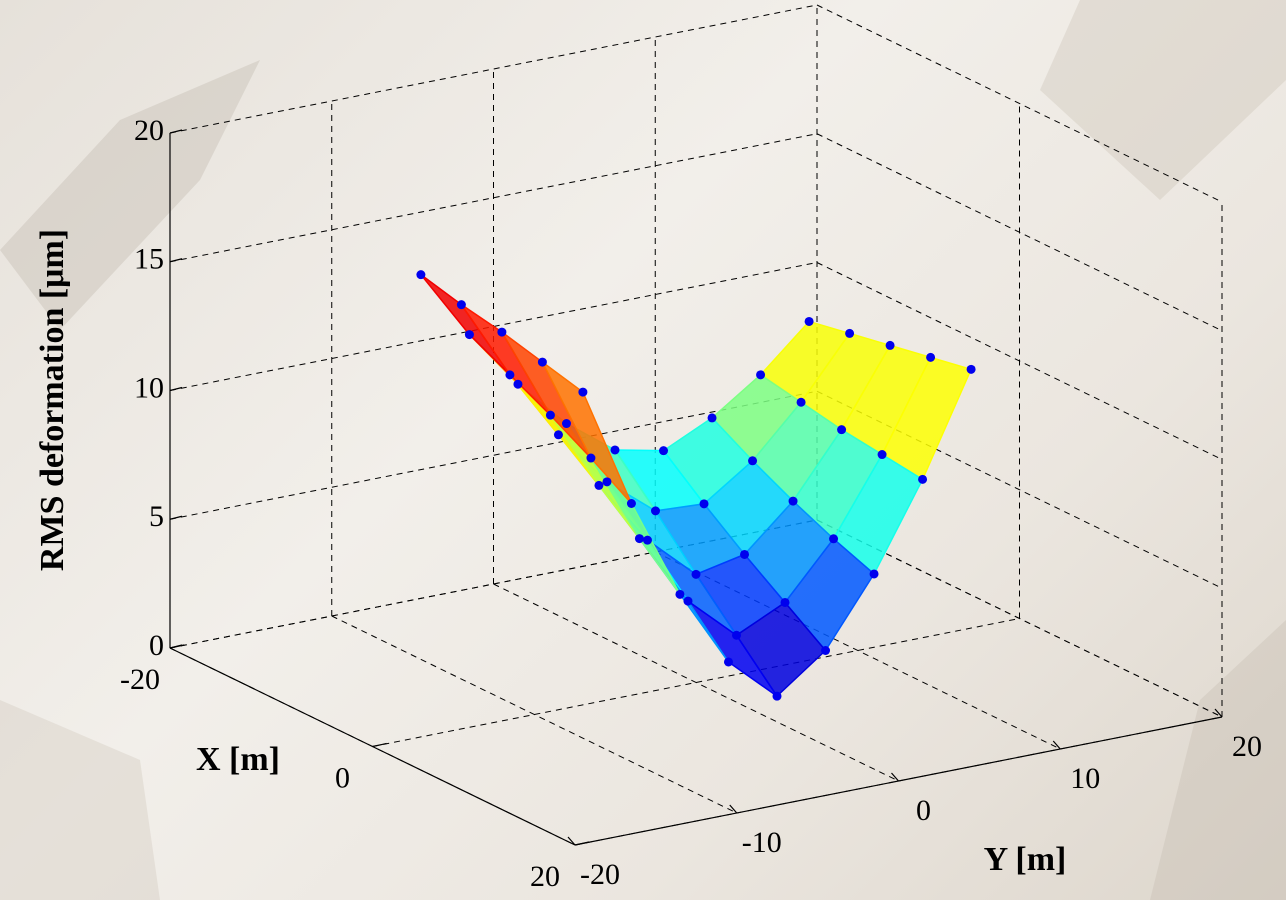 This screenshot has height=900, width=1286. I want to click on z-tick-label: 15, so click(149, 259).